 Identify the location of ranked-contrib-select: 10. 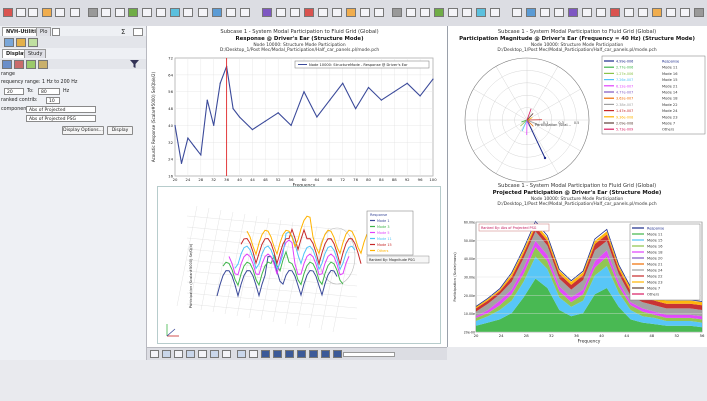
(53, 100).